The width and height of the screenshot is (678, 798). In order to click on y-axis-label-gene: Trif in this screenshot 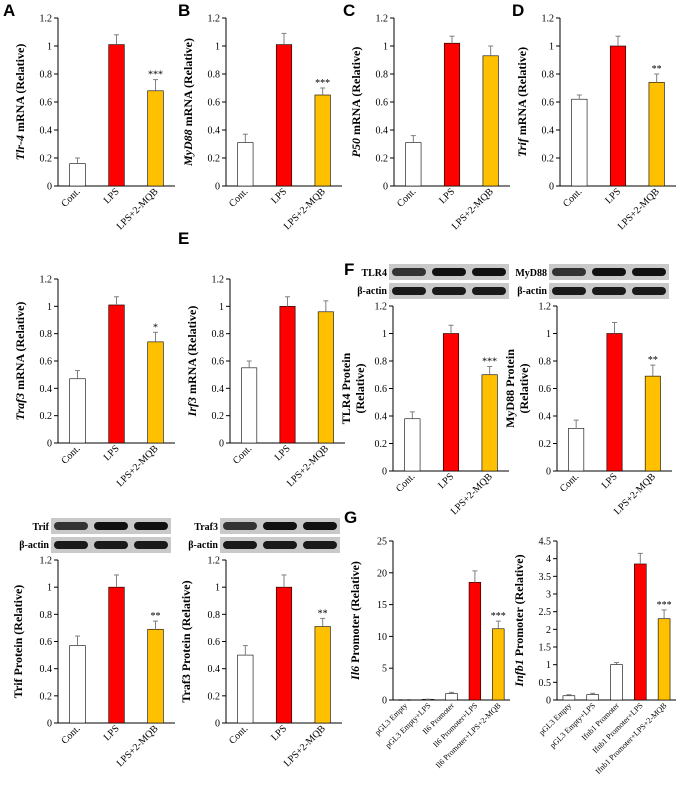, I will do `click(522, 147)`.